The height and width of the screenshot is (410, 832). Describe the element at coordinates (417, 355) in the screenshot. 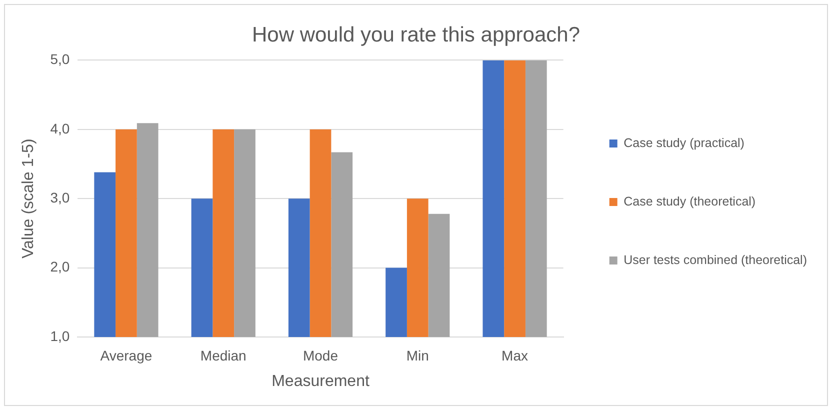

I see `x-tick-label: Min` at that location.